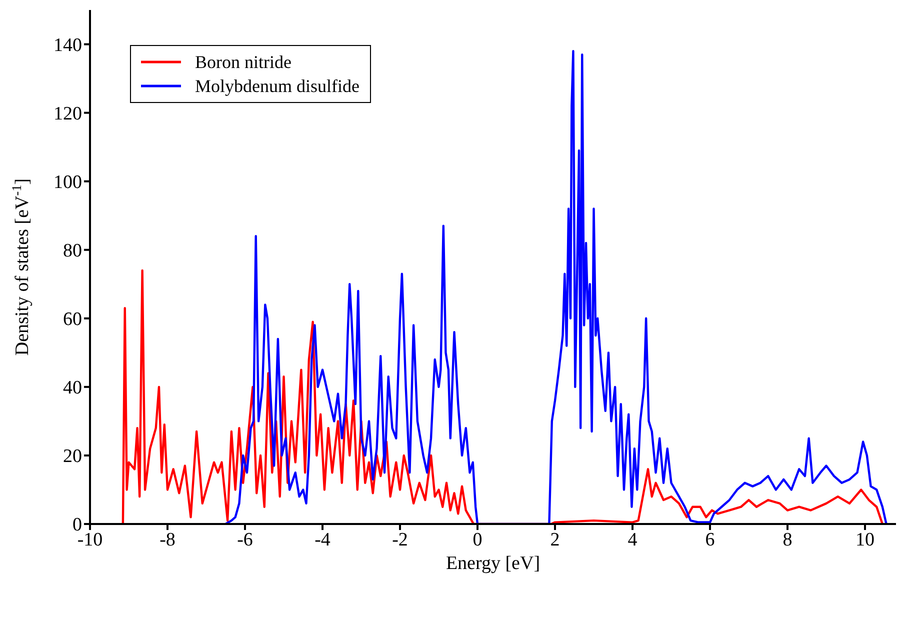 This screenshot has width=899, height=640. I want to click on x-tick-label: -6, so click(245, 539).